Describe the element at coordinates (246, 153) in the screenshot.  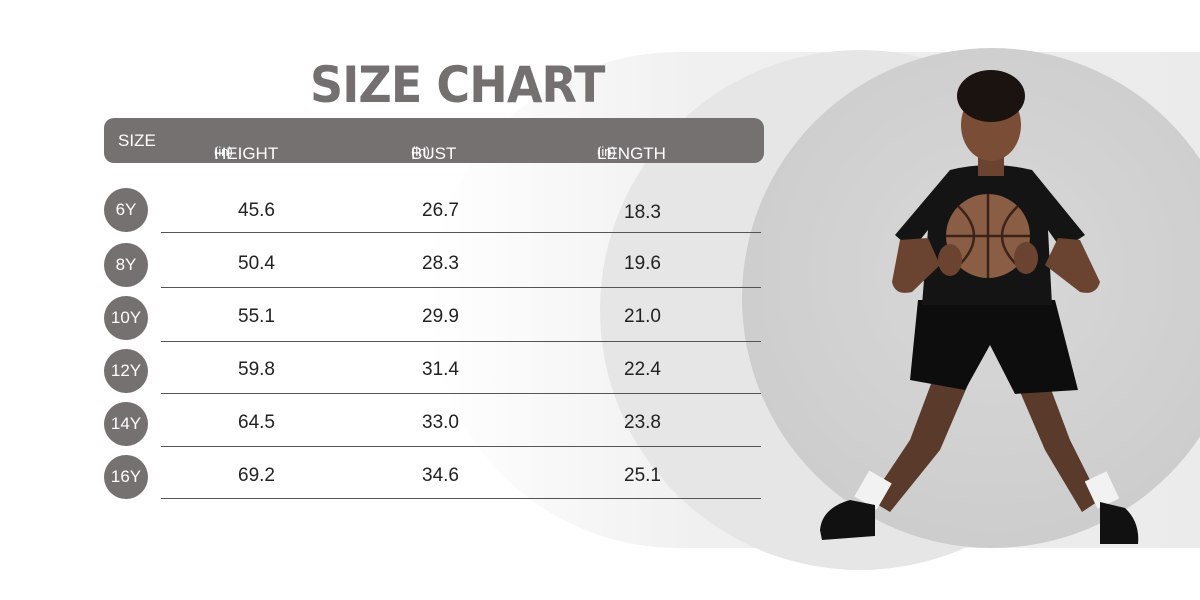
I see `header-height-label: HEIGHT` at that location.